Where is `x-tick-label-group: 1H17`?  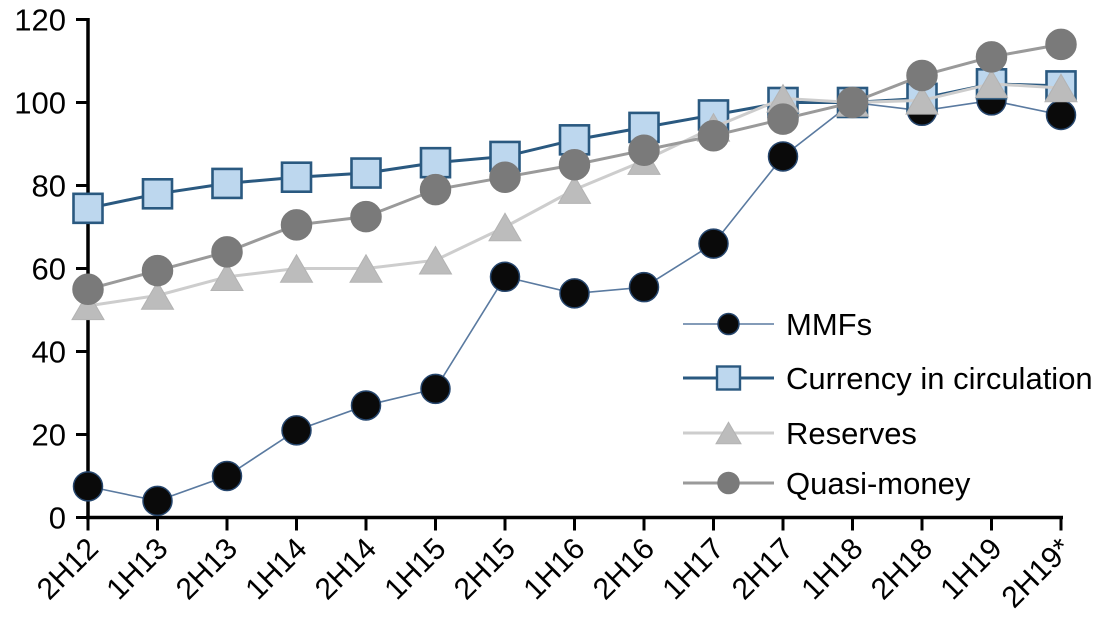
x-tick-label-group: 1H17 is located at coordinates (693, 569).